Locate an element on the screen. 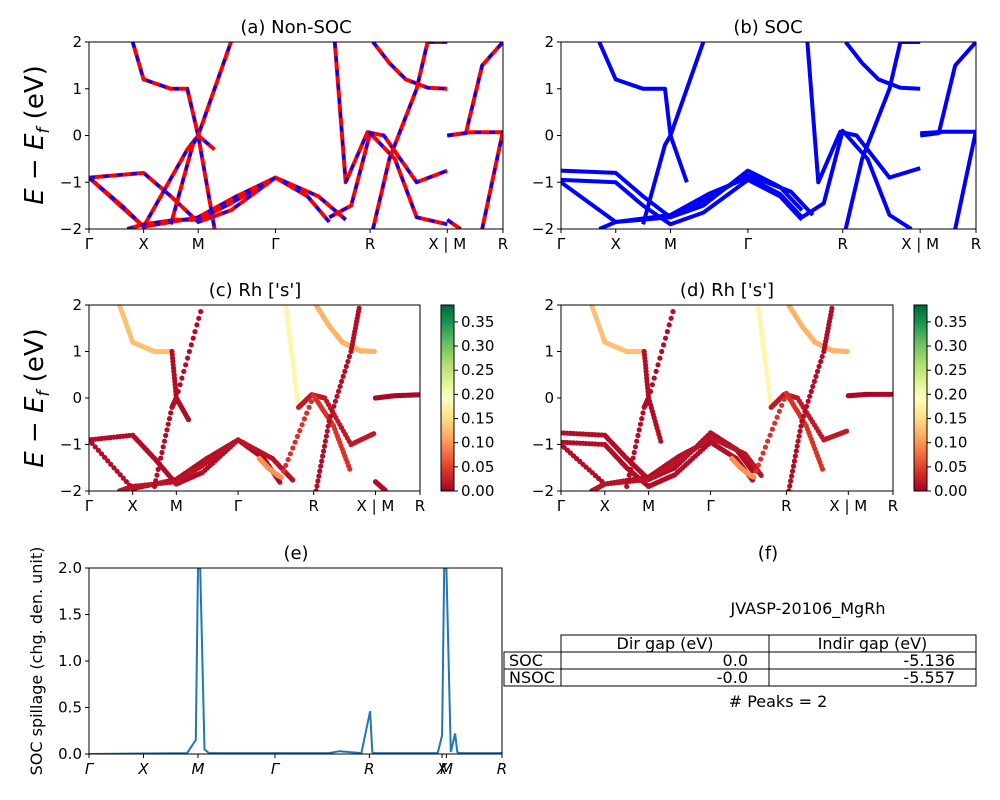  x-tick-label-c-5: X | M is located at coordinates (376, 506).